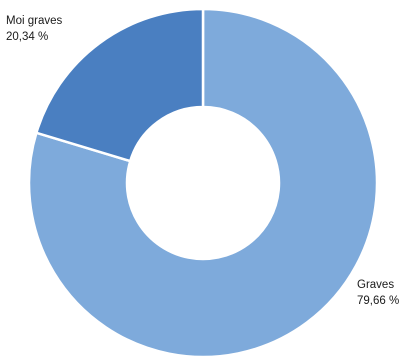 The width and height of the screenshot is (406, 356). Describe the element at coordinates (378, 301) in the screenshot. I see `slice-value-graves: 79,66 %` at that location.